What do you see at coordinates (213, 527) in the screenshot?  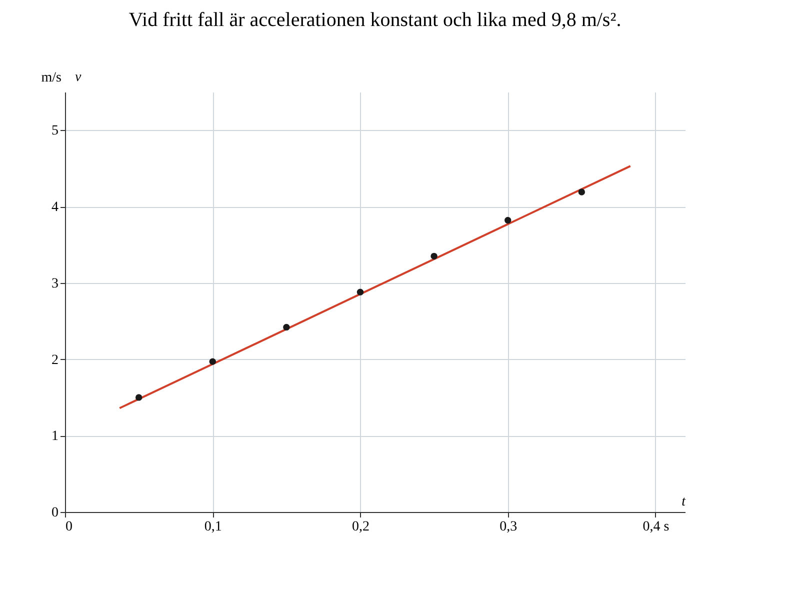 I see `x-tick-label: 0,1` at bounding box center [213, 527].